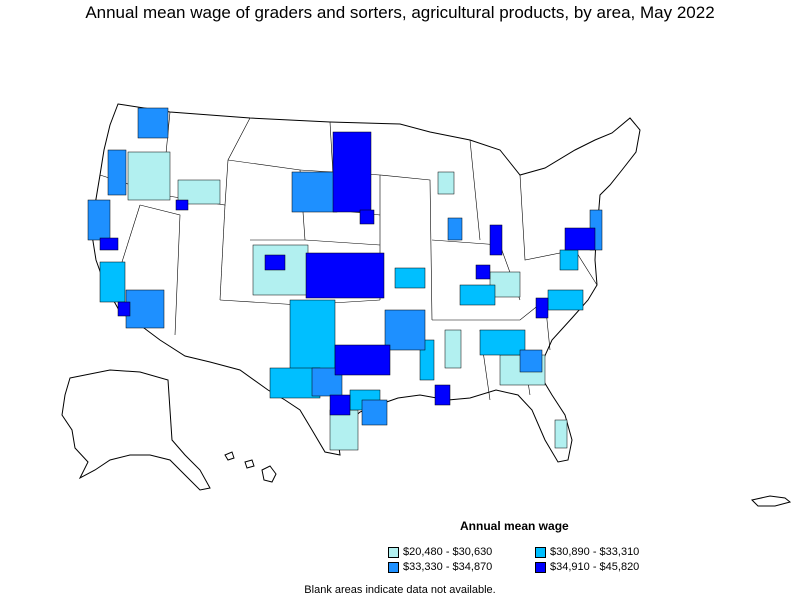 The width and height of the screenshot is (800, 600). I want to click on legend-item-tier2: $30,890 - $33,310, so click(587, 552).